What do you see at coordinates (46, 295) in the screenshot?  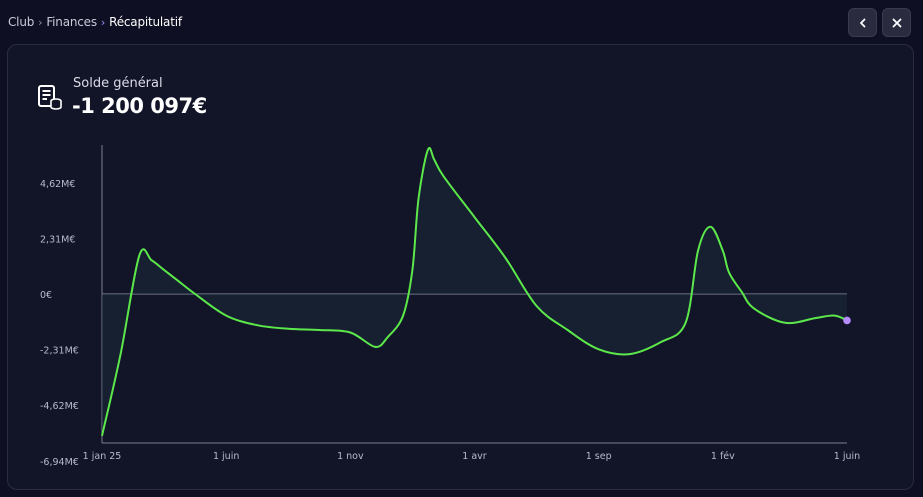 I see `y-tick-label: 0€` at bounding box center [46, 295].